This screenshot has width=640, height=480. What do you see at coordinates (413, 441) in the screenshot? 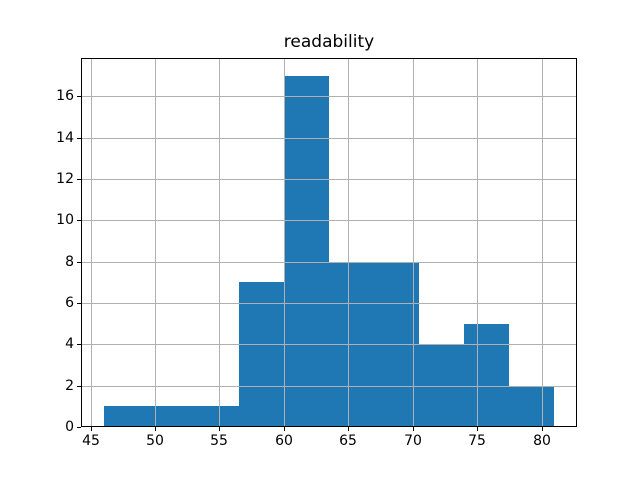
I see `x-tick-label: 70` at bounding box center [413, 441].